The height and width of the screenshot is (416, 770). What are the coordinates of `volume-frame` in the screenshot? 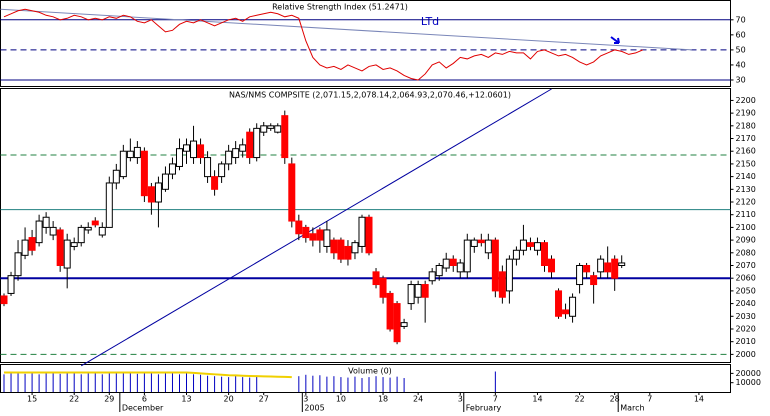 It's located at (365, 378).